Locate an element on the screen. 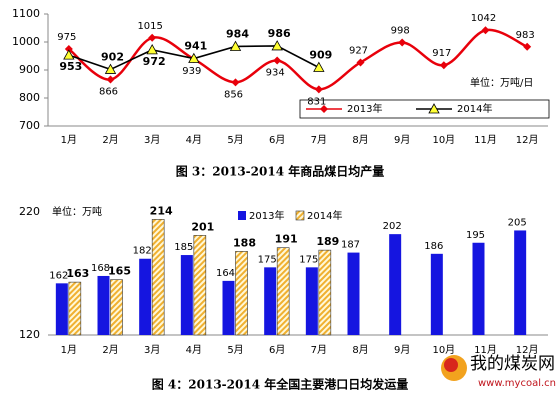 The height and width of the screenshot is (404, 559). data-label: 205 is located at coordinates (517, 222).